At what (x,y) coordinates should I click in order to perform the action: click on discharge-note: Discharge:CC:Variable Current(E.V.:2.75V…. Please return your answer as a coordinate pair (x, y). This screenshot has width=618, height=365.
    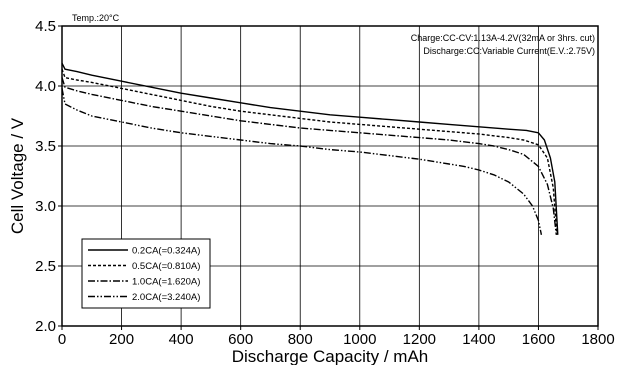
    Looking at the image, I should click on (509, 51).